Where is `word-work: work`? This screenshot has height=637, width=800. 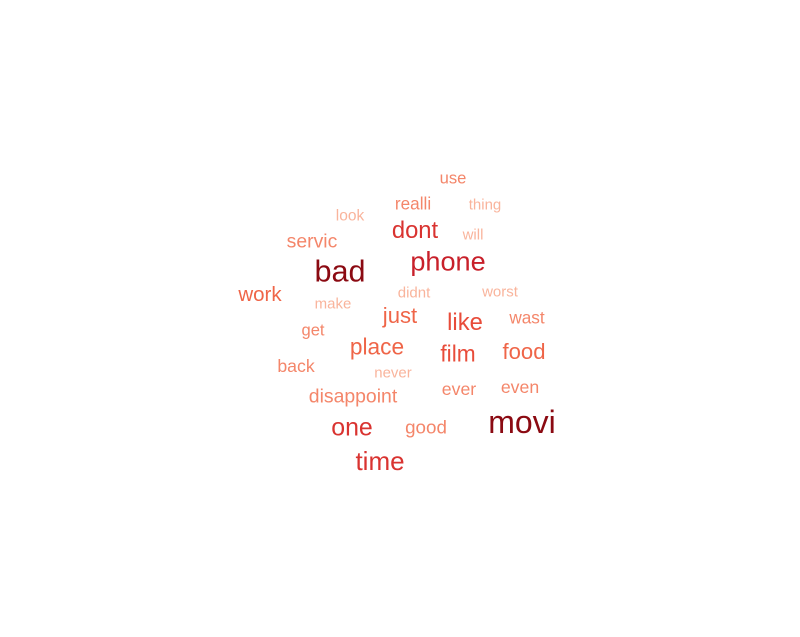 word-work: work is located at coordinates (260, 294).